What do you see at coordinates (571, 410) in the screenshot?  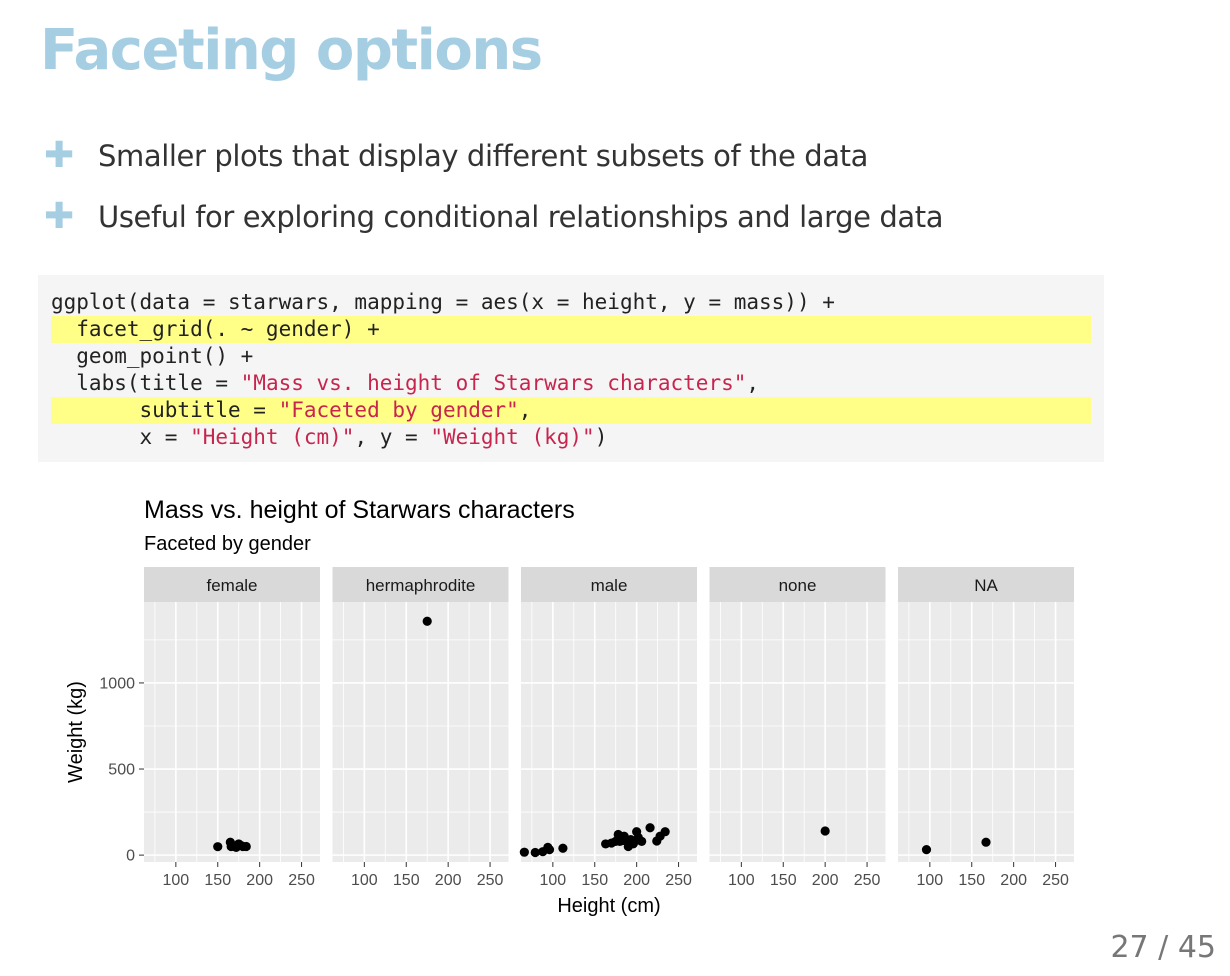 I see `code-line: subtitle = "Faceted by gender",` at bounding box center [571, 410].